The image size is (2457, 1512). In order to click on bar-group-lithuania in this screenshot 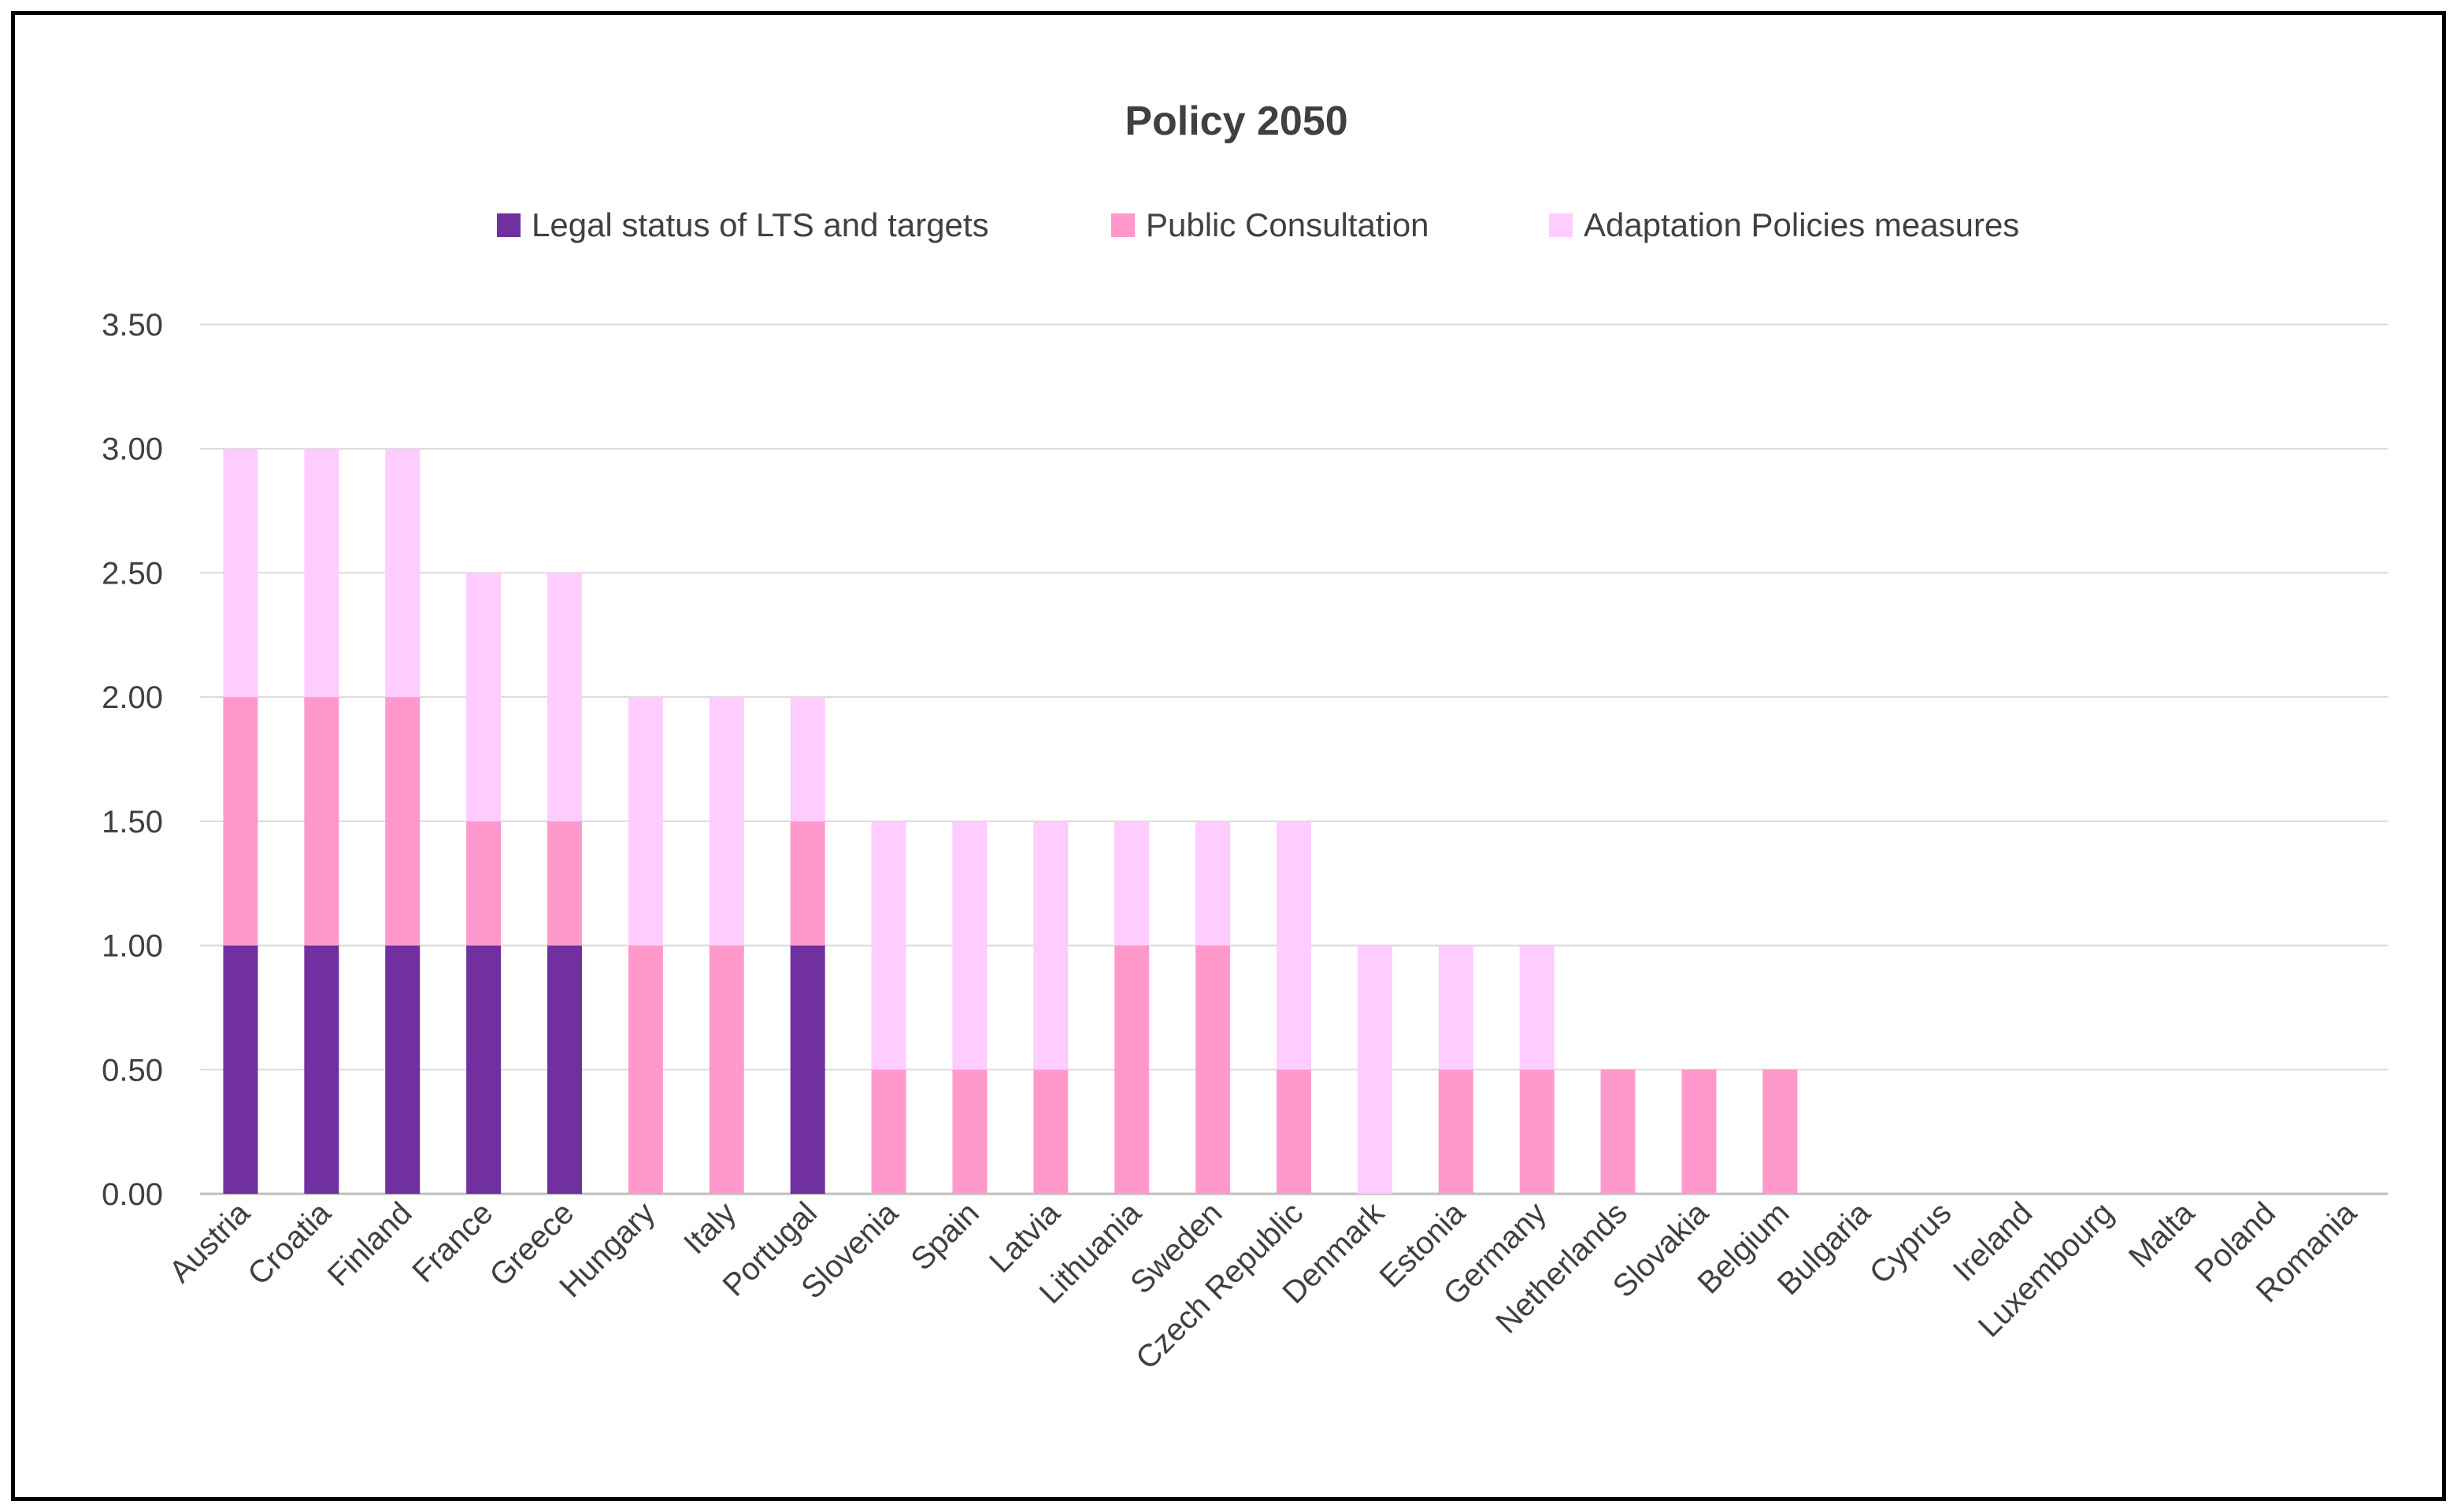, I will do `click(1132, 1007)`.